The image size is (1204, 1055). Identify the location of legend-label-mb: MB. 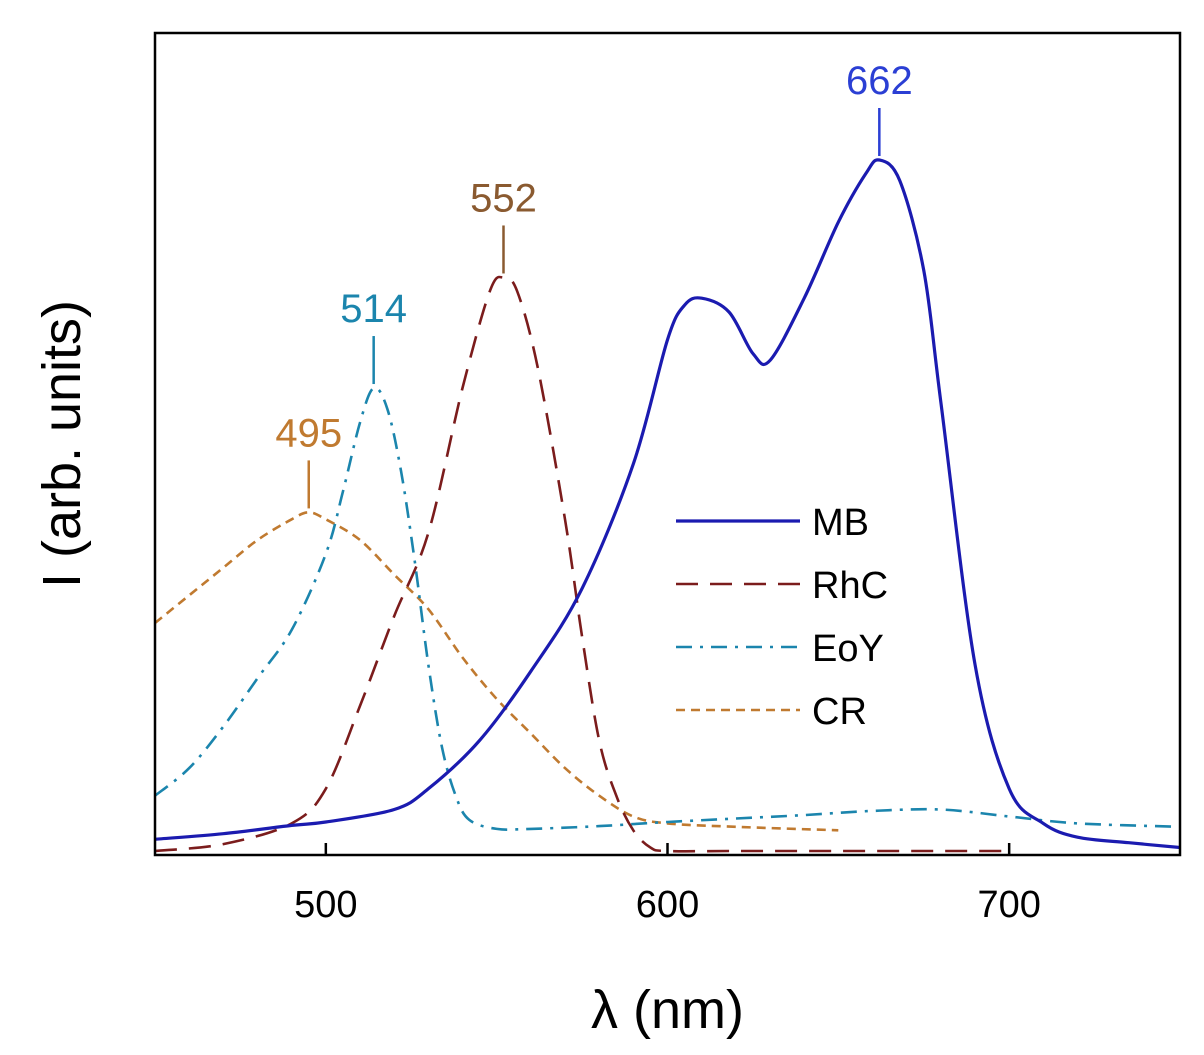
(840, 523).